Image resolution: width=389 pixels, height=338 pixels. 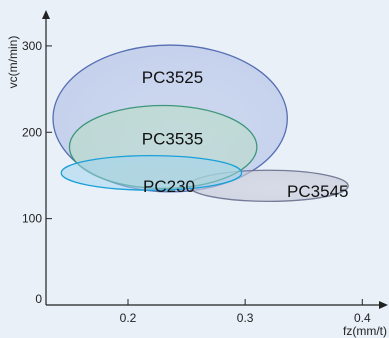 What do you see at coordinates (32, 219) in the screenshot?
I see `y-tick-label: 100` at bounding box center [32, 219].